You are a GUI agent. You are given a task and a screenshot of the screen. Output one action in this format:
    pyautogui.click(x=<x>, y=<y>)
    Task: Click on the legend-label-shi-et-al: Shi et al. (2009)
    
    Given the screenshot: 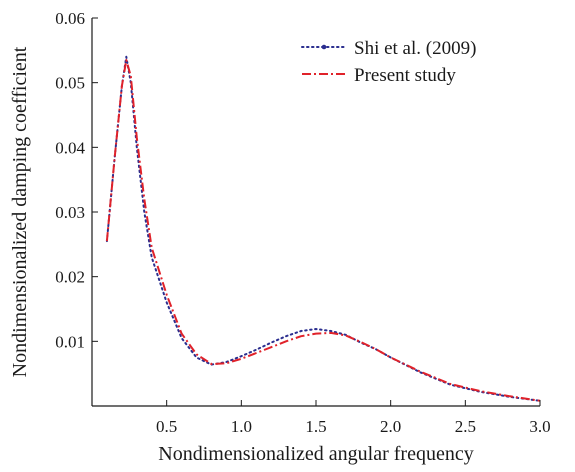 What is the action you would take?
    pyautogui.click(x=415, y=48)
    